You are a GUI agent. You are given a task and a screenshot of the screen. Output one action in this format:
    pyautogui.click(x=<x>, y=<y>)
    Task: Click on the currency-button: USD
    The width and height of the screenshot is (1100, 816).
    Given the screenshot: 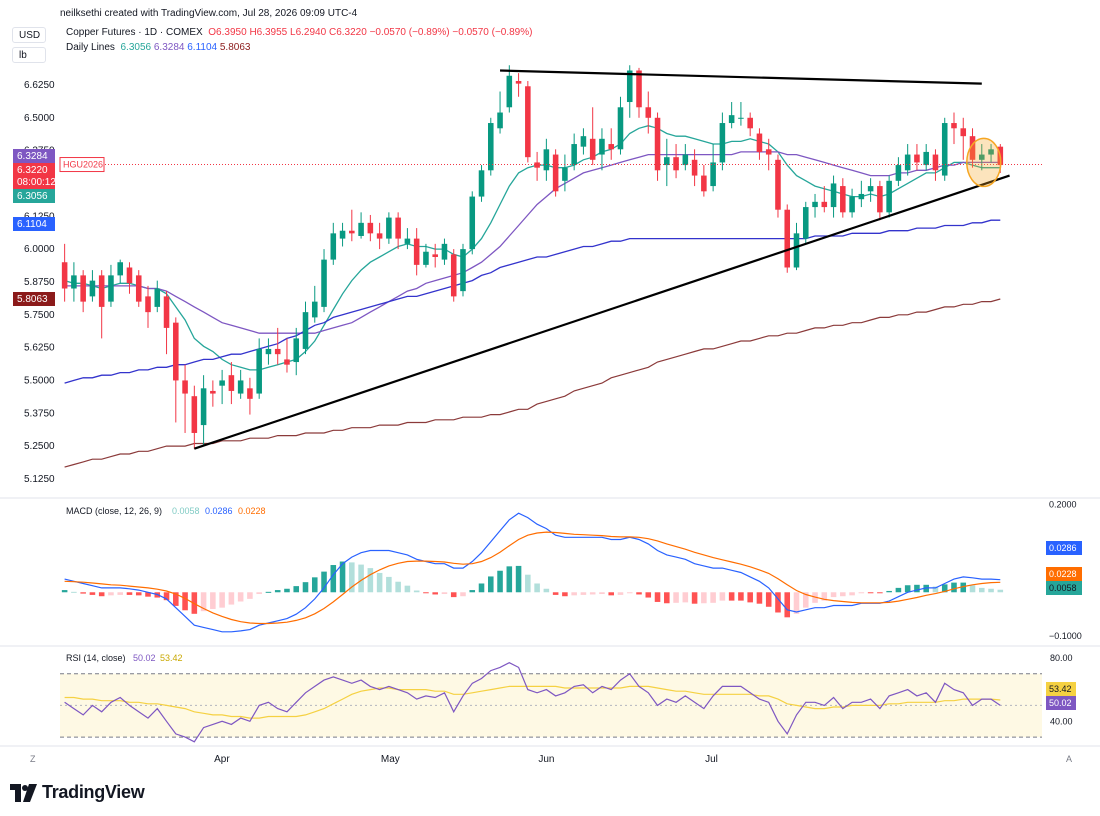 What is the action you would take?
    pyautogui.click(x=29, y=35)
    